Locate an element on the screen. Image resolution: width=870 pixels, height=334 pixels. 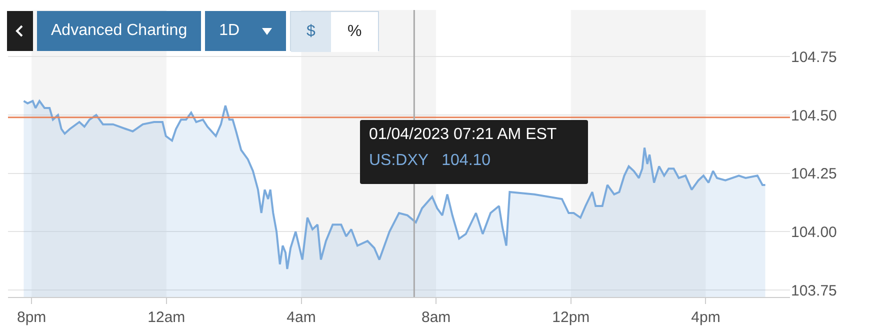
y-tick-label: 104.50 is located at coordinates (814, 115).